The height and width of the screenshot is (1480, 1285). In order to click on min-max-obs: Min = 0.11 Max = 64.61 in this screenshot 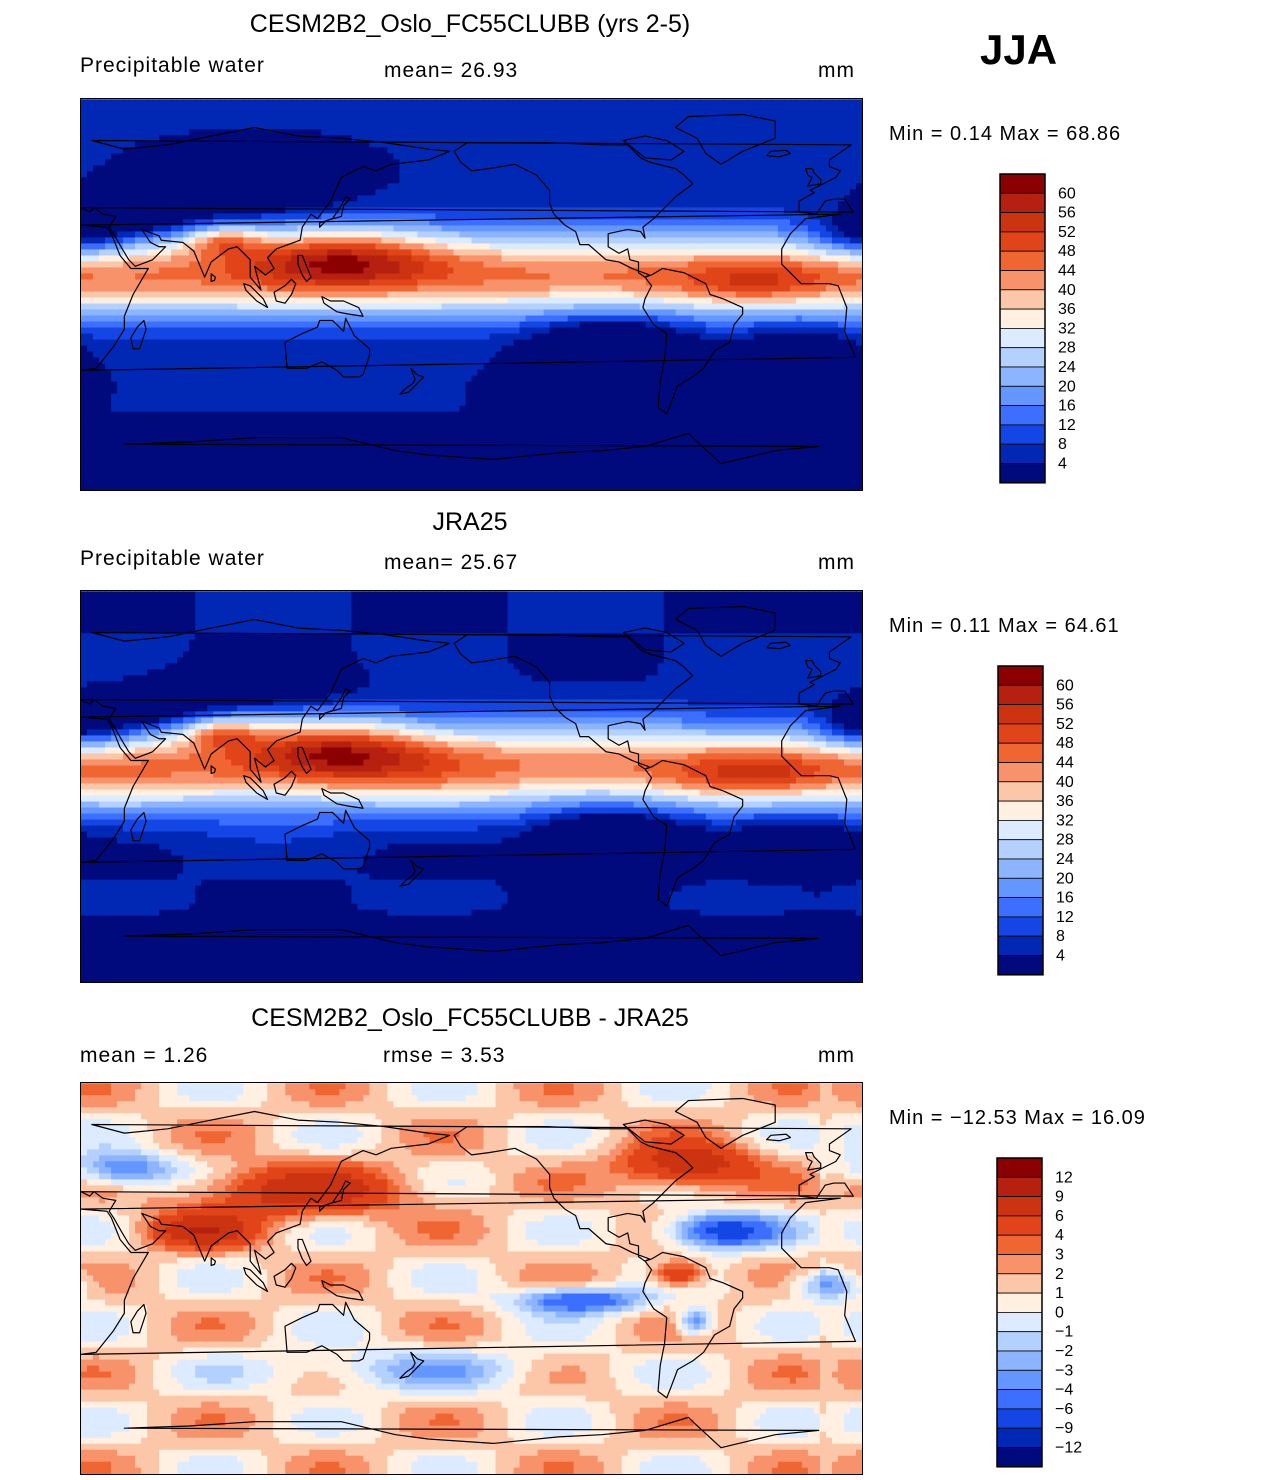, I will do `click(1004, 626)`.